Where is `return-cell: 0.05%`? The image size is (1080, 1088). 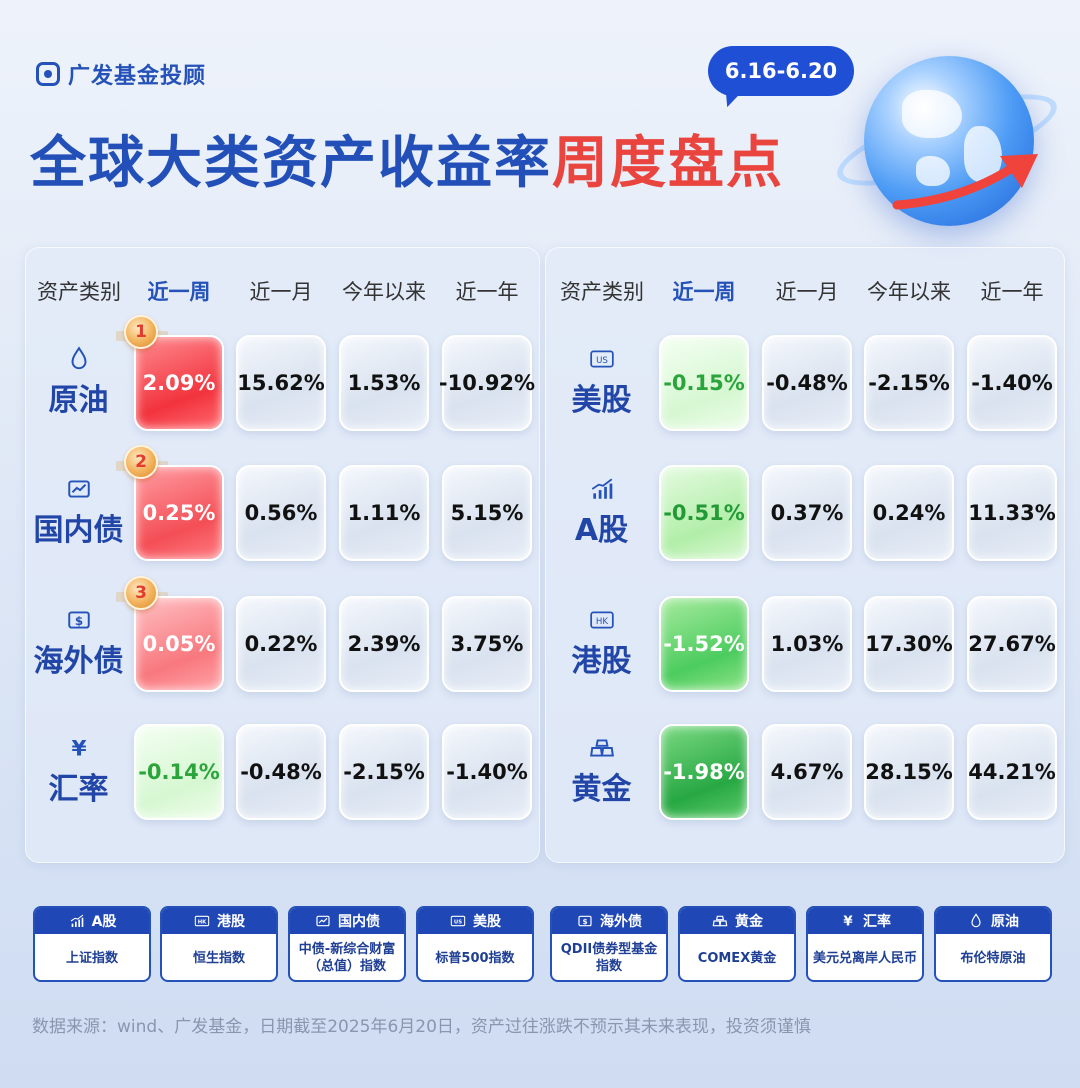 return-cell: 0.05% is located at coordinates (179, 644).